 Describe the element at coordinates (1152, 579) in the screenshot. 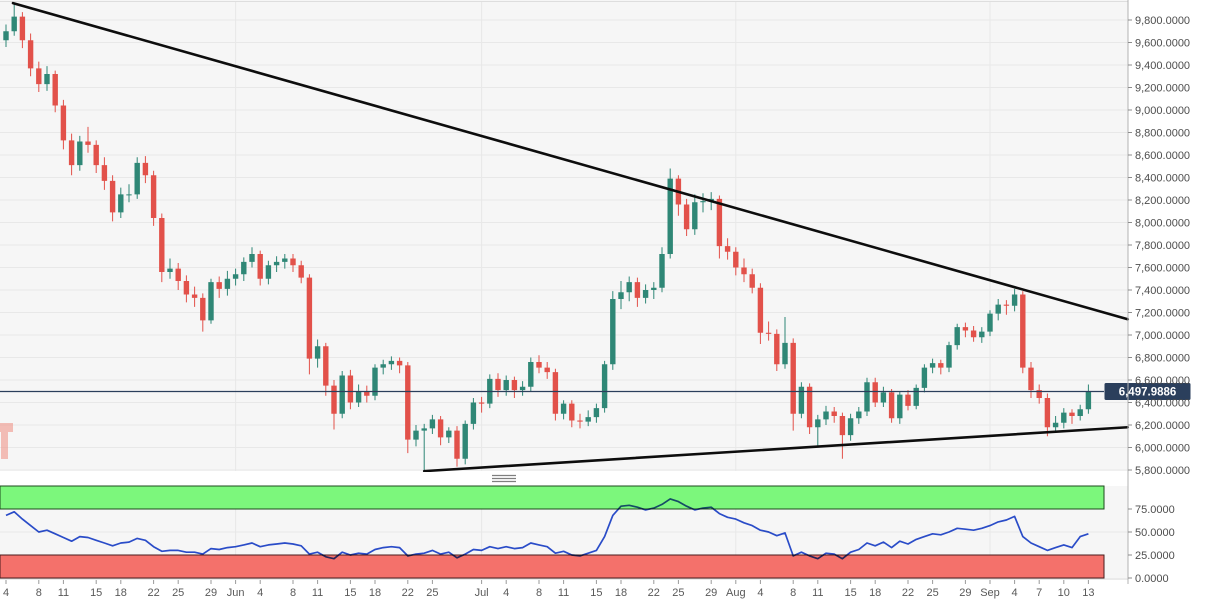

I see `rsi-tick-label: 0.0000` at that location.